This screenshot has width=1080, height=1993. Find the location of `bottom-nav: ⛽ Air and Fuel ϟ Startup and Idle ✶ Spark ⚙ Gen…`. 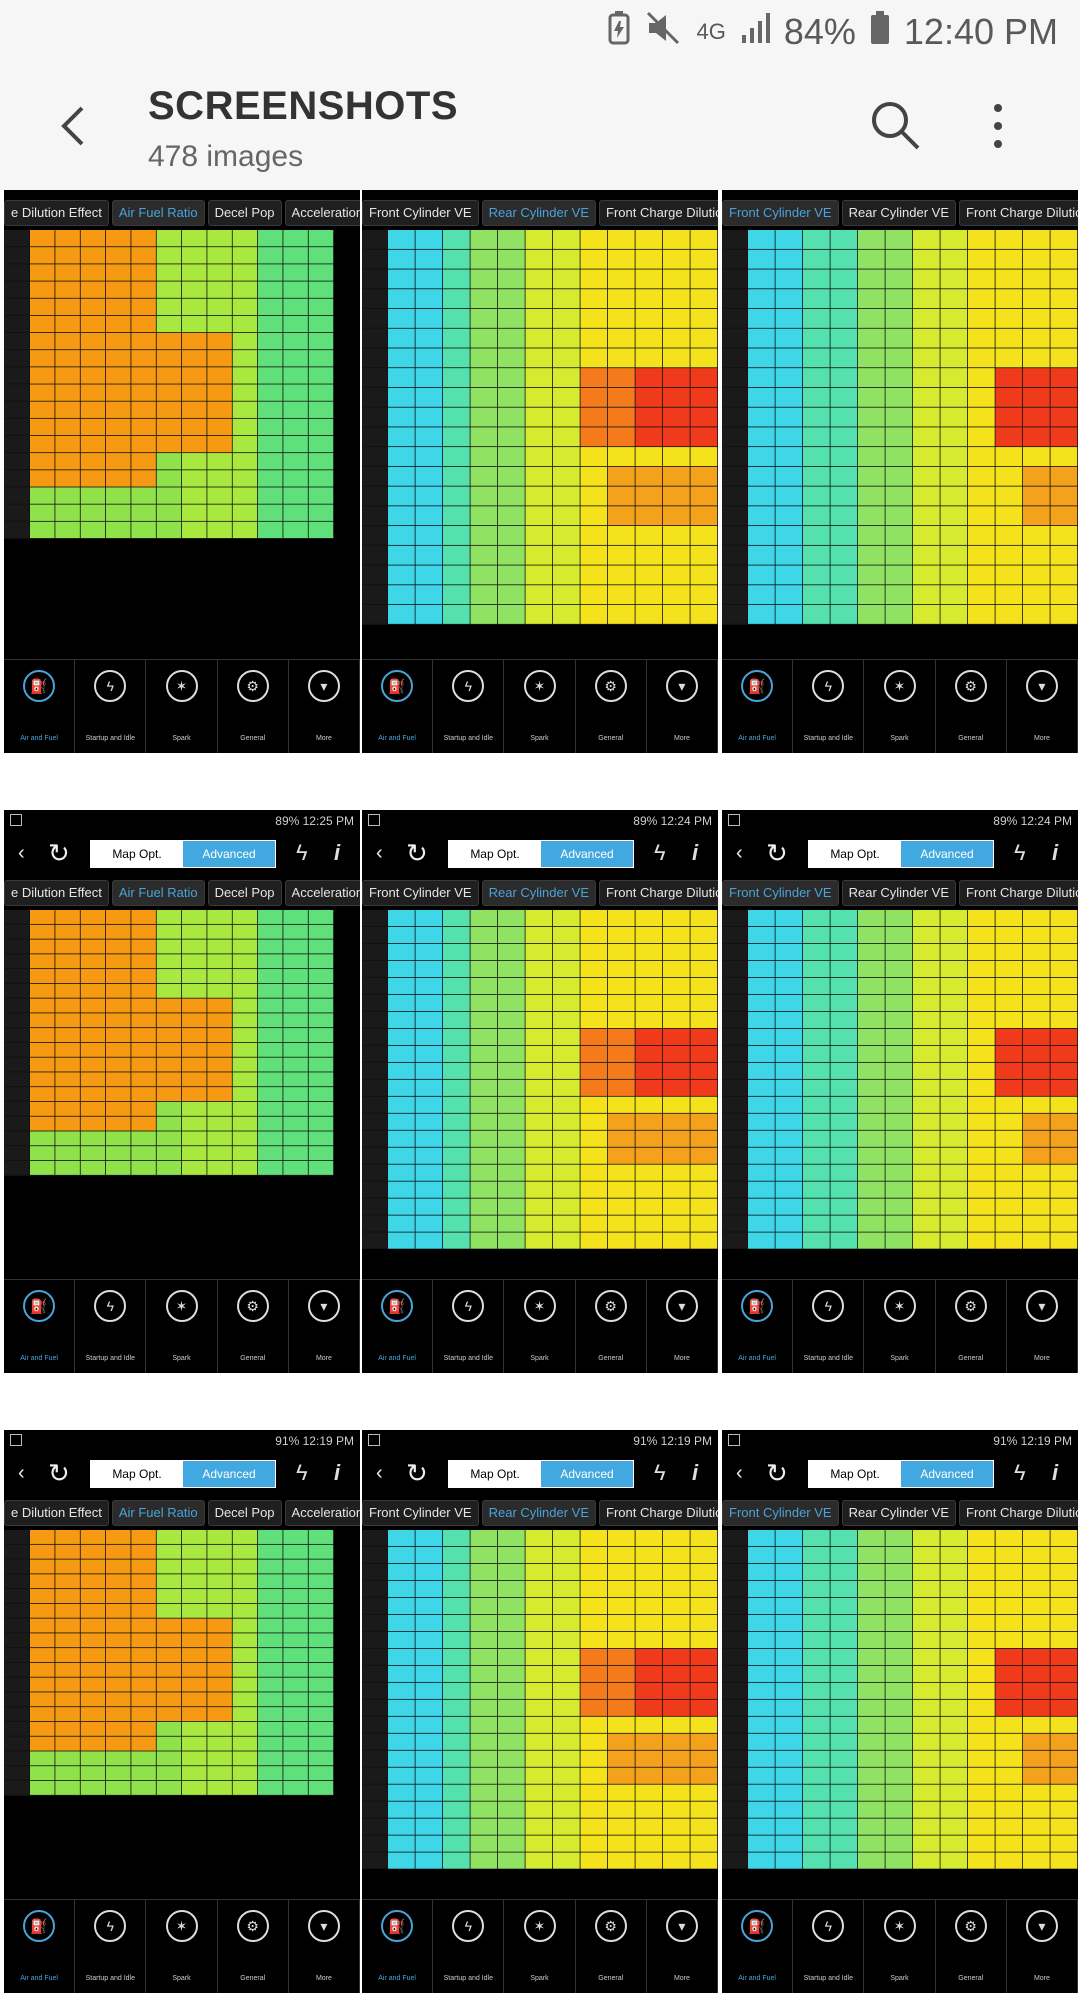

bottom-nav: ⛽ Air and Fuel ϟ Startup and Idle ✶ Spark ⚙ Gen… is located at coordinates (540, 1946).